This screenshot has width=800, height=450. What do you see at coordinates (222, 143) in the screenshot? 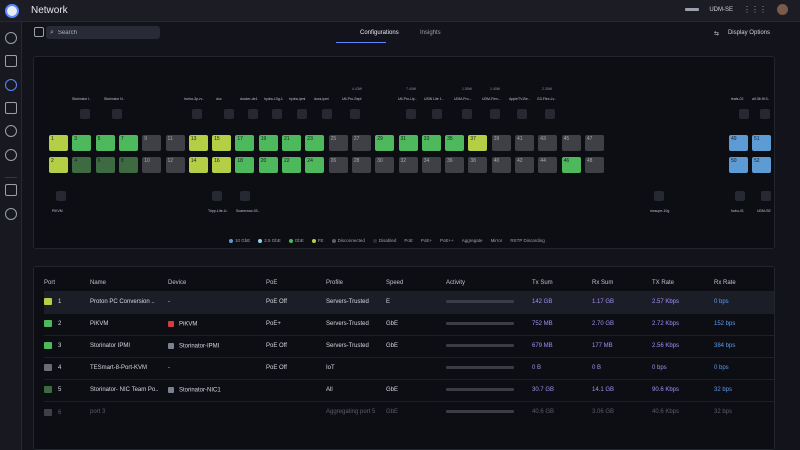
I see `switch-port: 15` at bounding box center [222, 143].